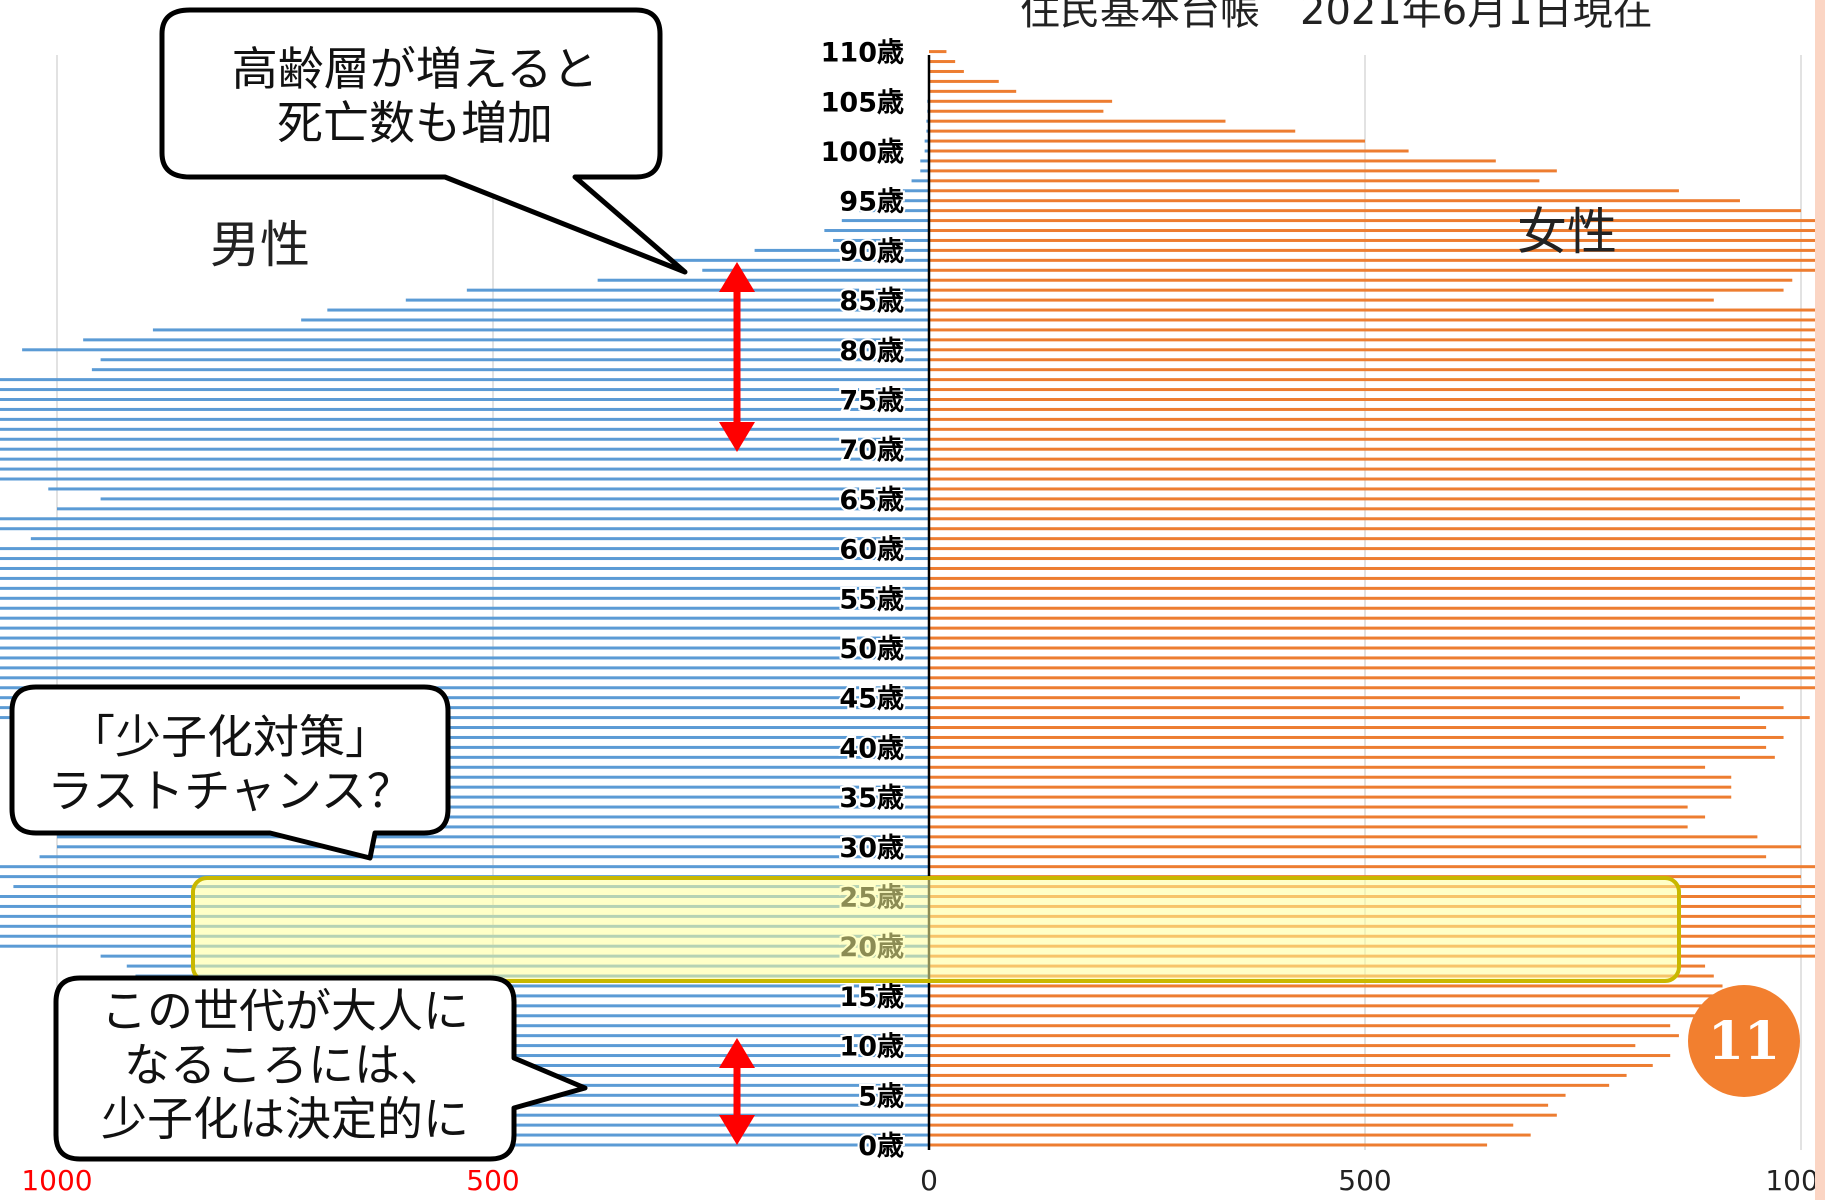 The image size is (1843, 1200). Describe the element at coordinates (285, 1119) in the screenshot. I see `callout-generation-line-3: 少子化は決定的に` at that location.